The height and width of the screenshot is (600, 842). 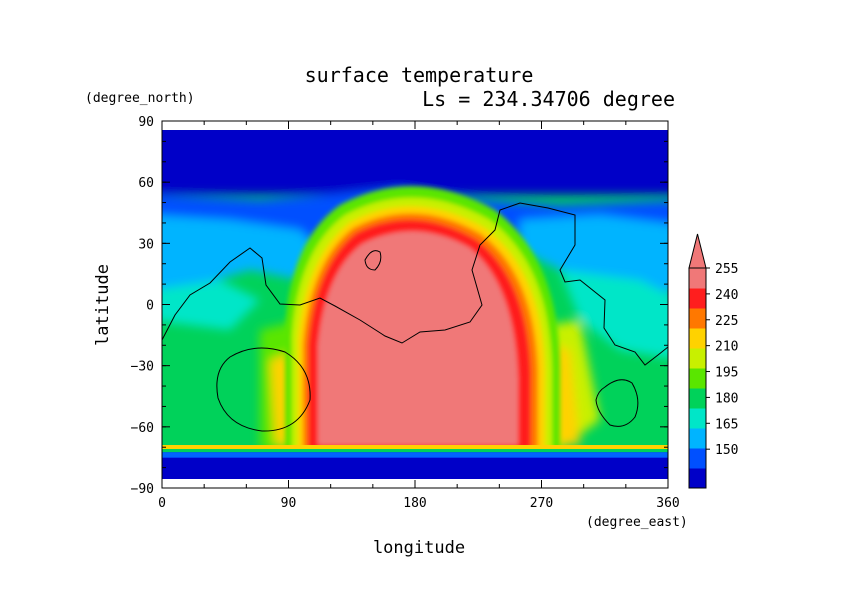 What do you see at coordinates (548, 99) in the screenshot?
I see `chart-subtitle: Ls = 234.34706 degree` at bounding box center [548, 99].